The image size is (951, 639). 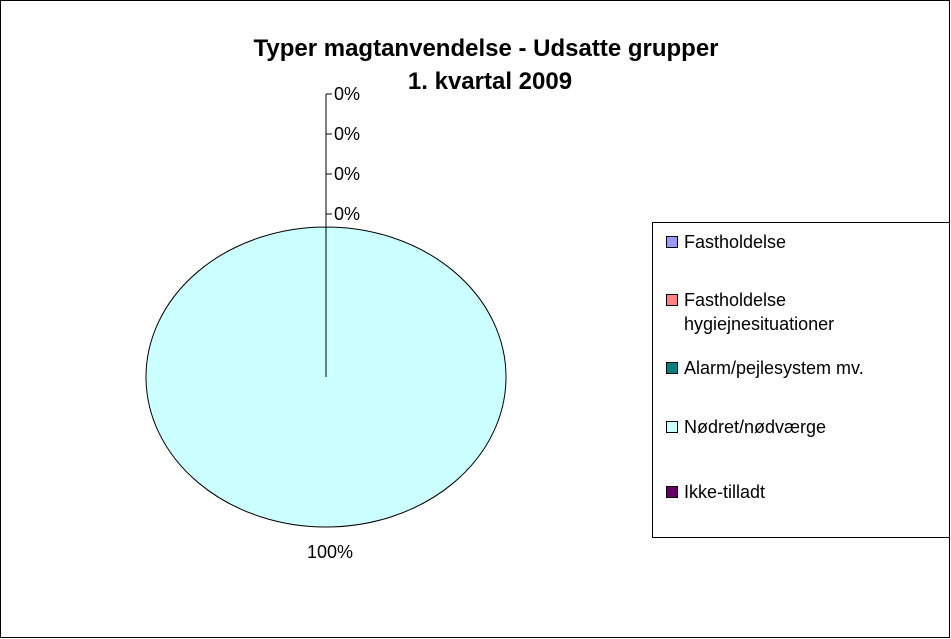 I want to click on legend-entry: Fastholdelse hygiejnesituationer, so click(x=801, y=312).